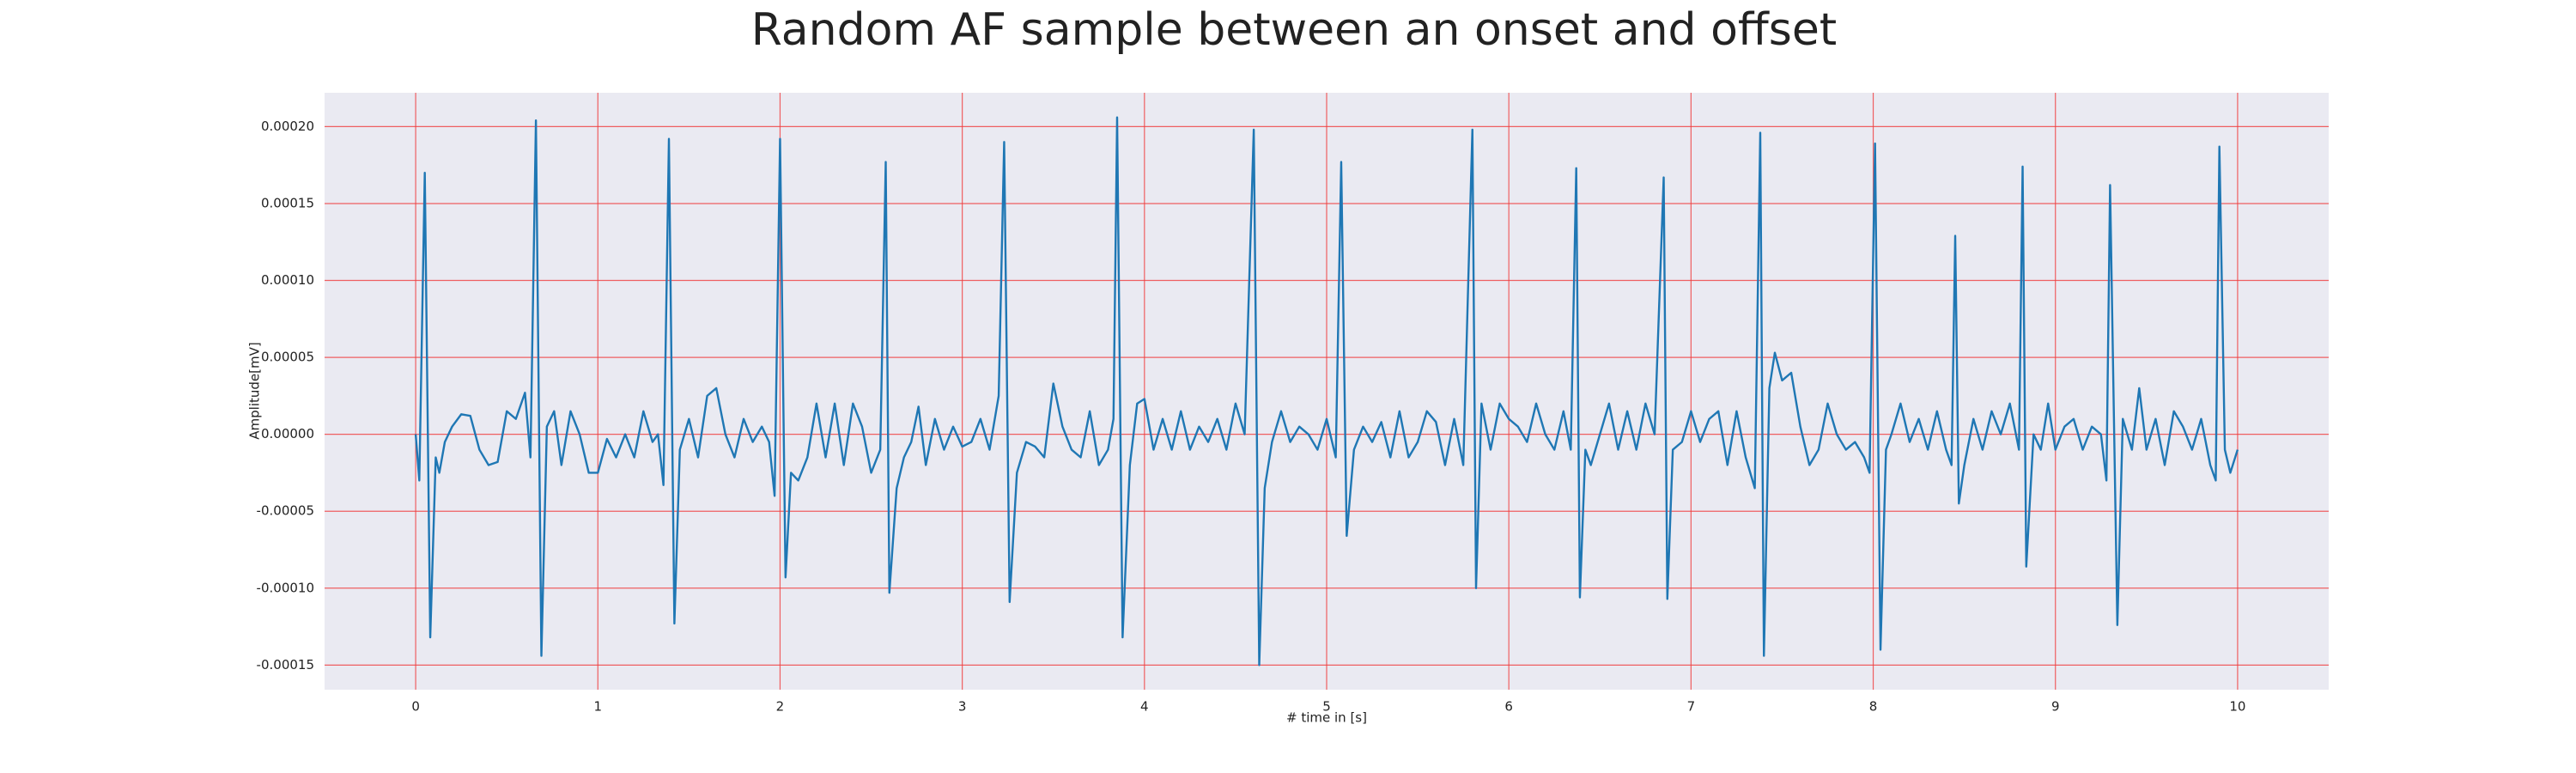  Describe the element at coordinates (1508, 707) in the screenshot. I see `x-tick-label: 6` at that location.